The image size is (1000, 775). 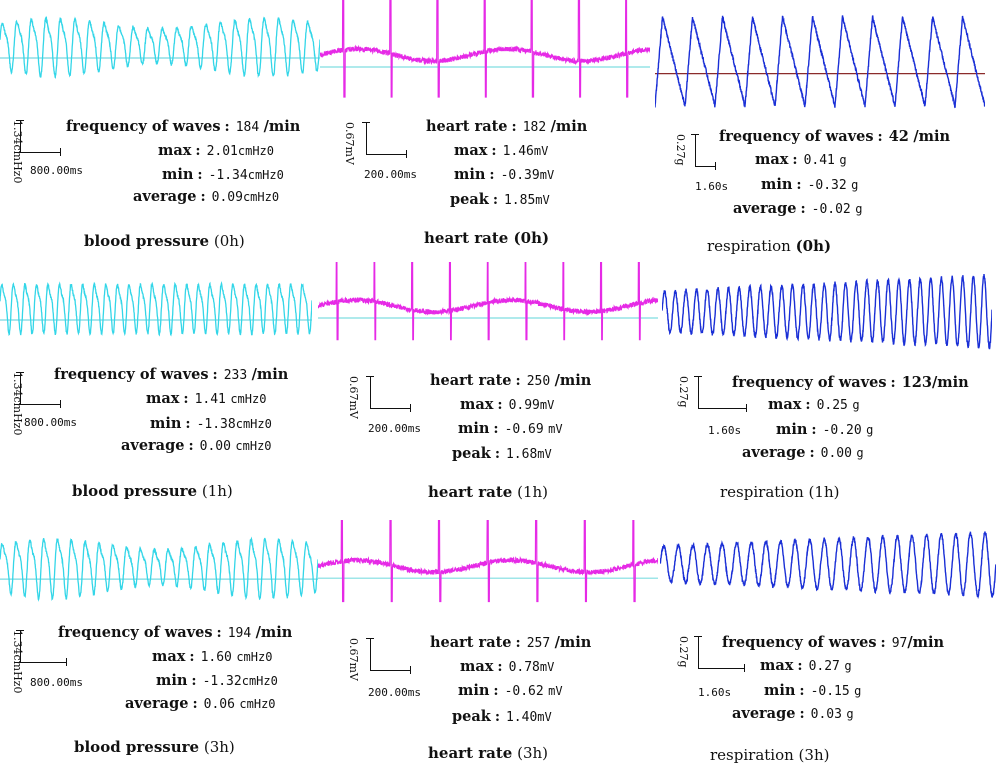 What do you see at coordinates (801, 159) in the screenshot?
I see `stat-max: max:0.41 g` at bounding box center [801, 159].